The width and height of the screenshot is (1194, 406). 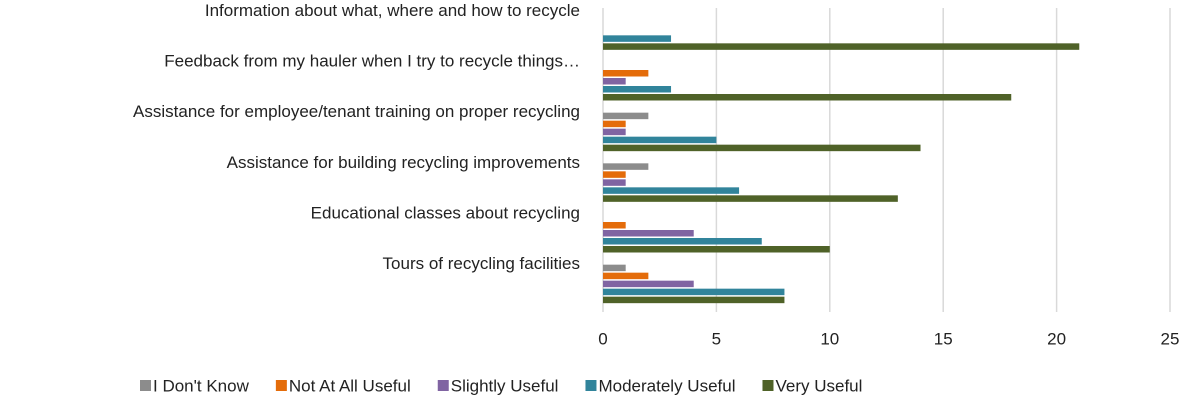 What do you see at coordinates (716, 338) in the screenshot?
I see `x-tick-label: 5` at bounding box center [716, 338].